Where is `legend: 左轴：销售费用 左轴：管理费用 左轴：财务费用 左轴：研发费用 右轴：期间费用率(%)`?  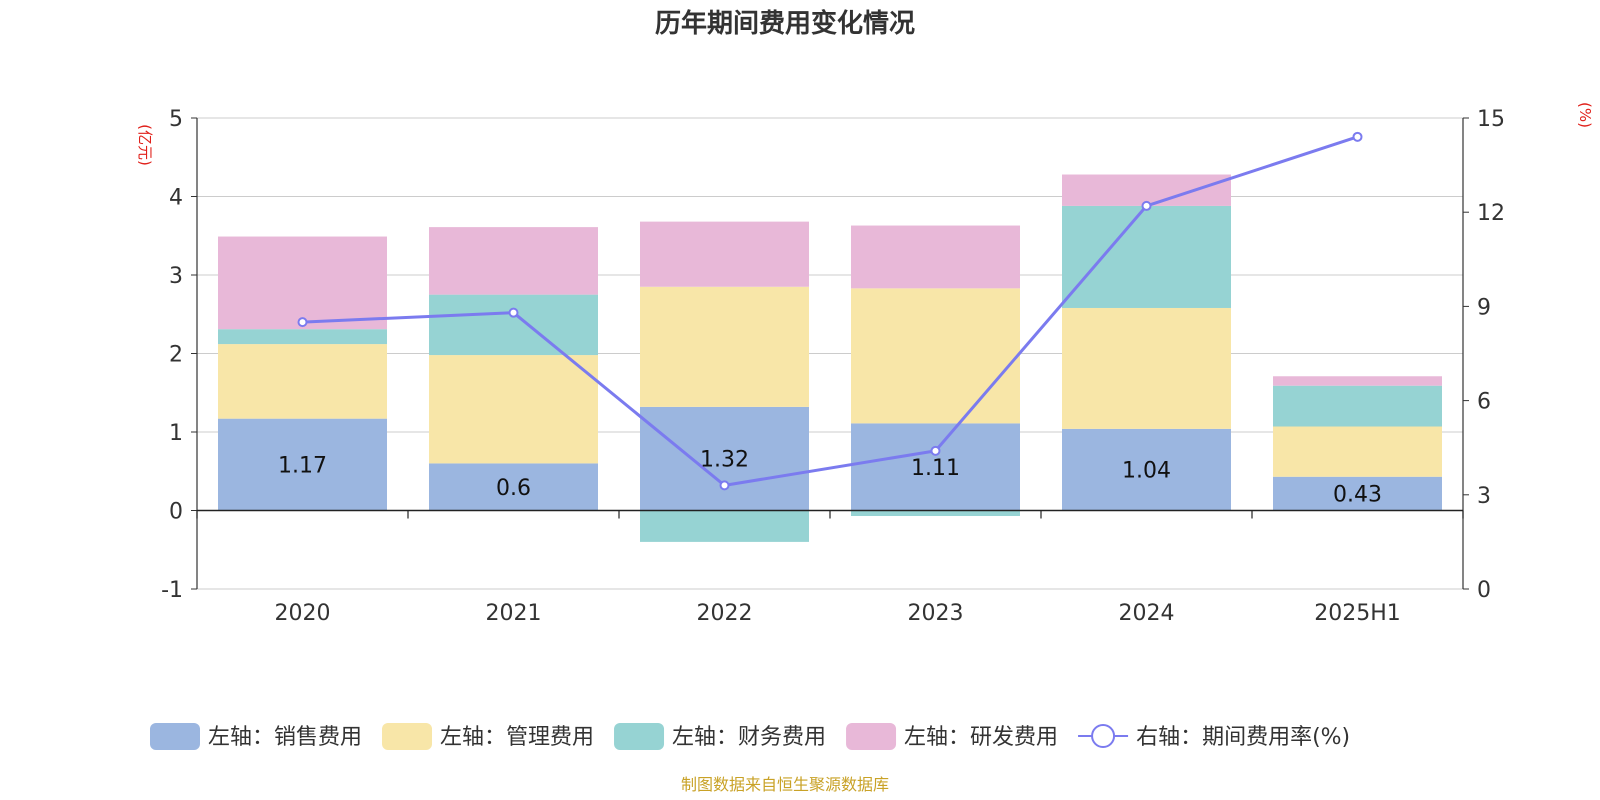 legend: 左轴：销售费用 左轴：管理费用 左轴：财务费用 左轴：研发费用 右轴：期间费用率(%) is located at coordinates (750, 736).